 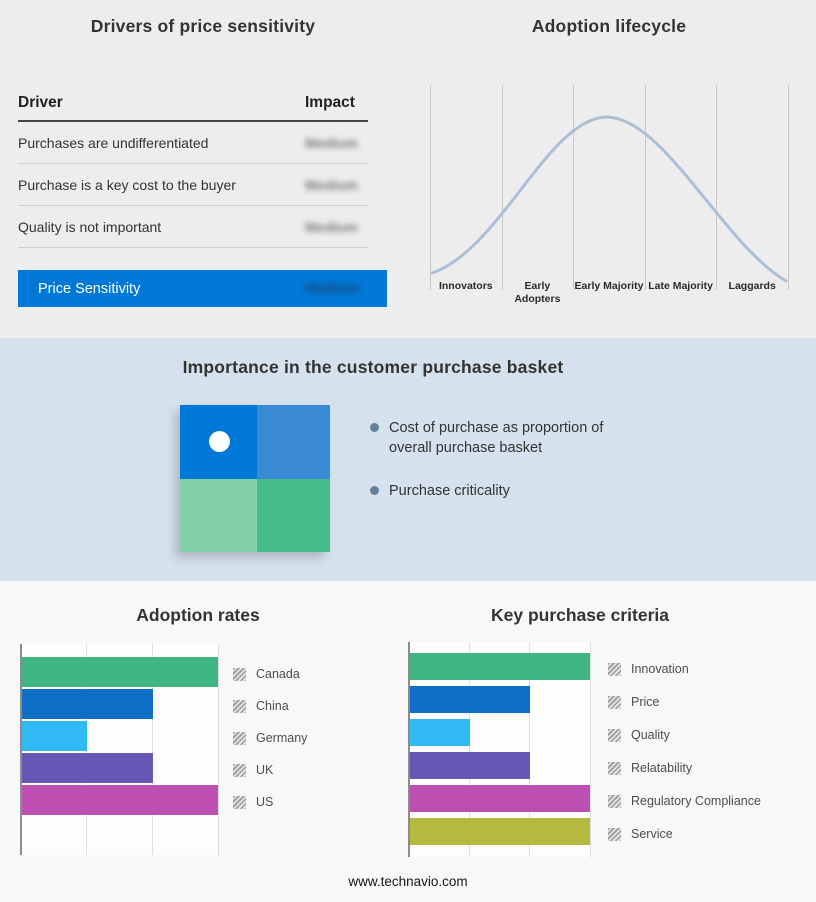 I want to click on legend-label: Relatability, so click(x=662, y=768).